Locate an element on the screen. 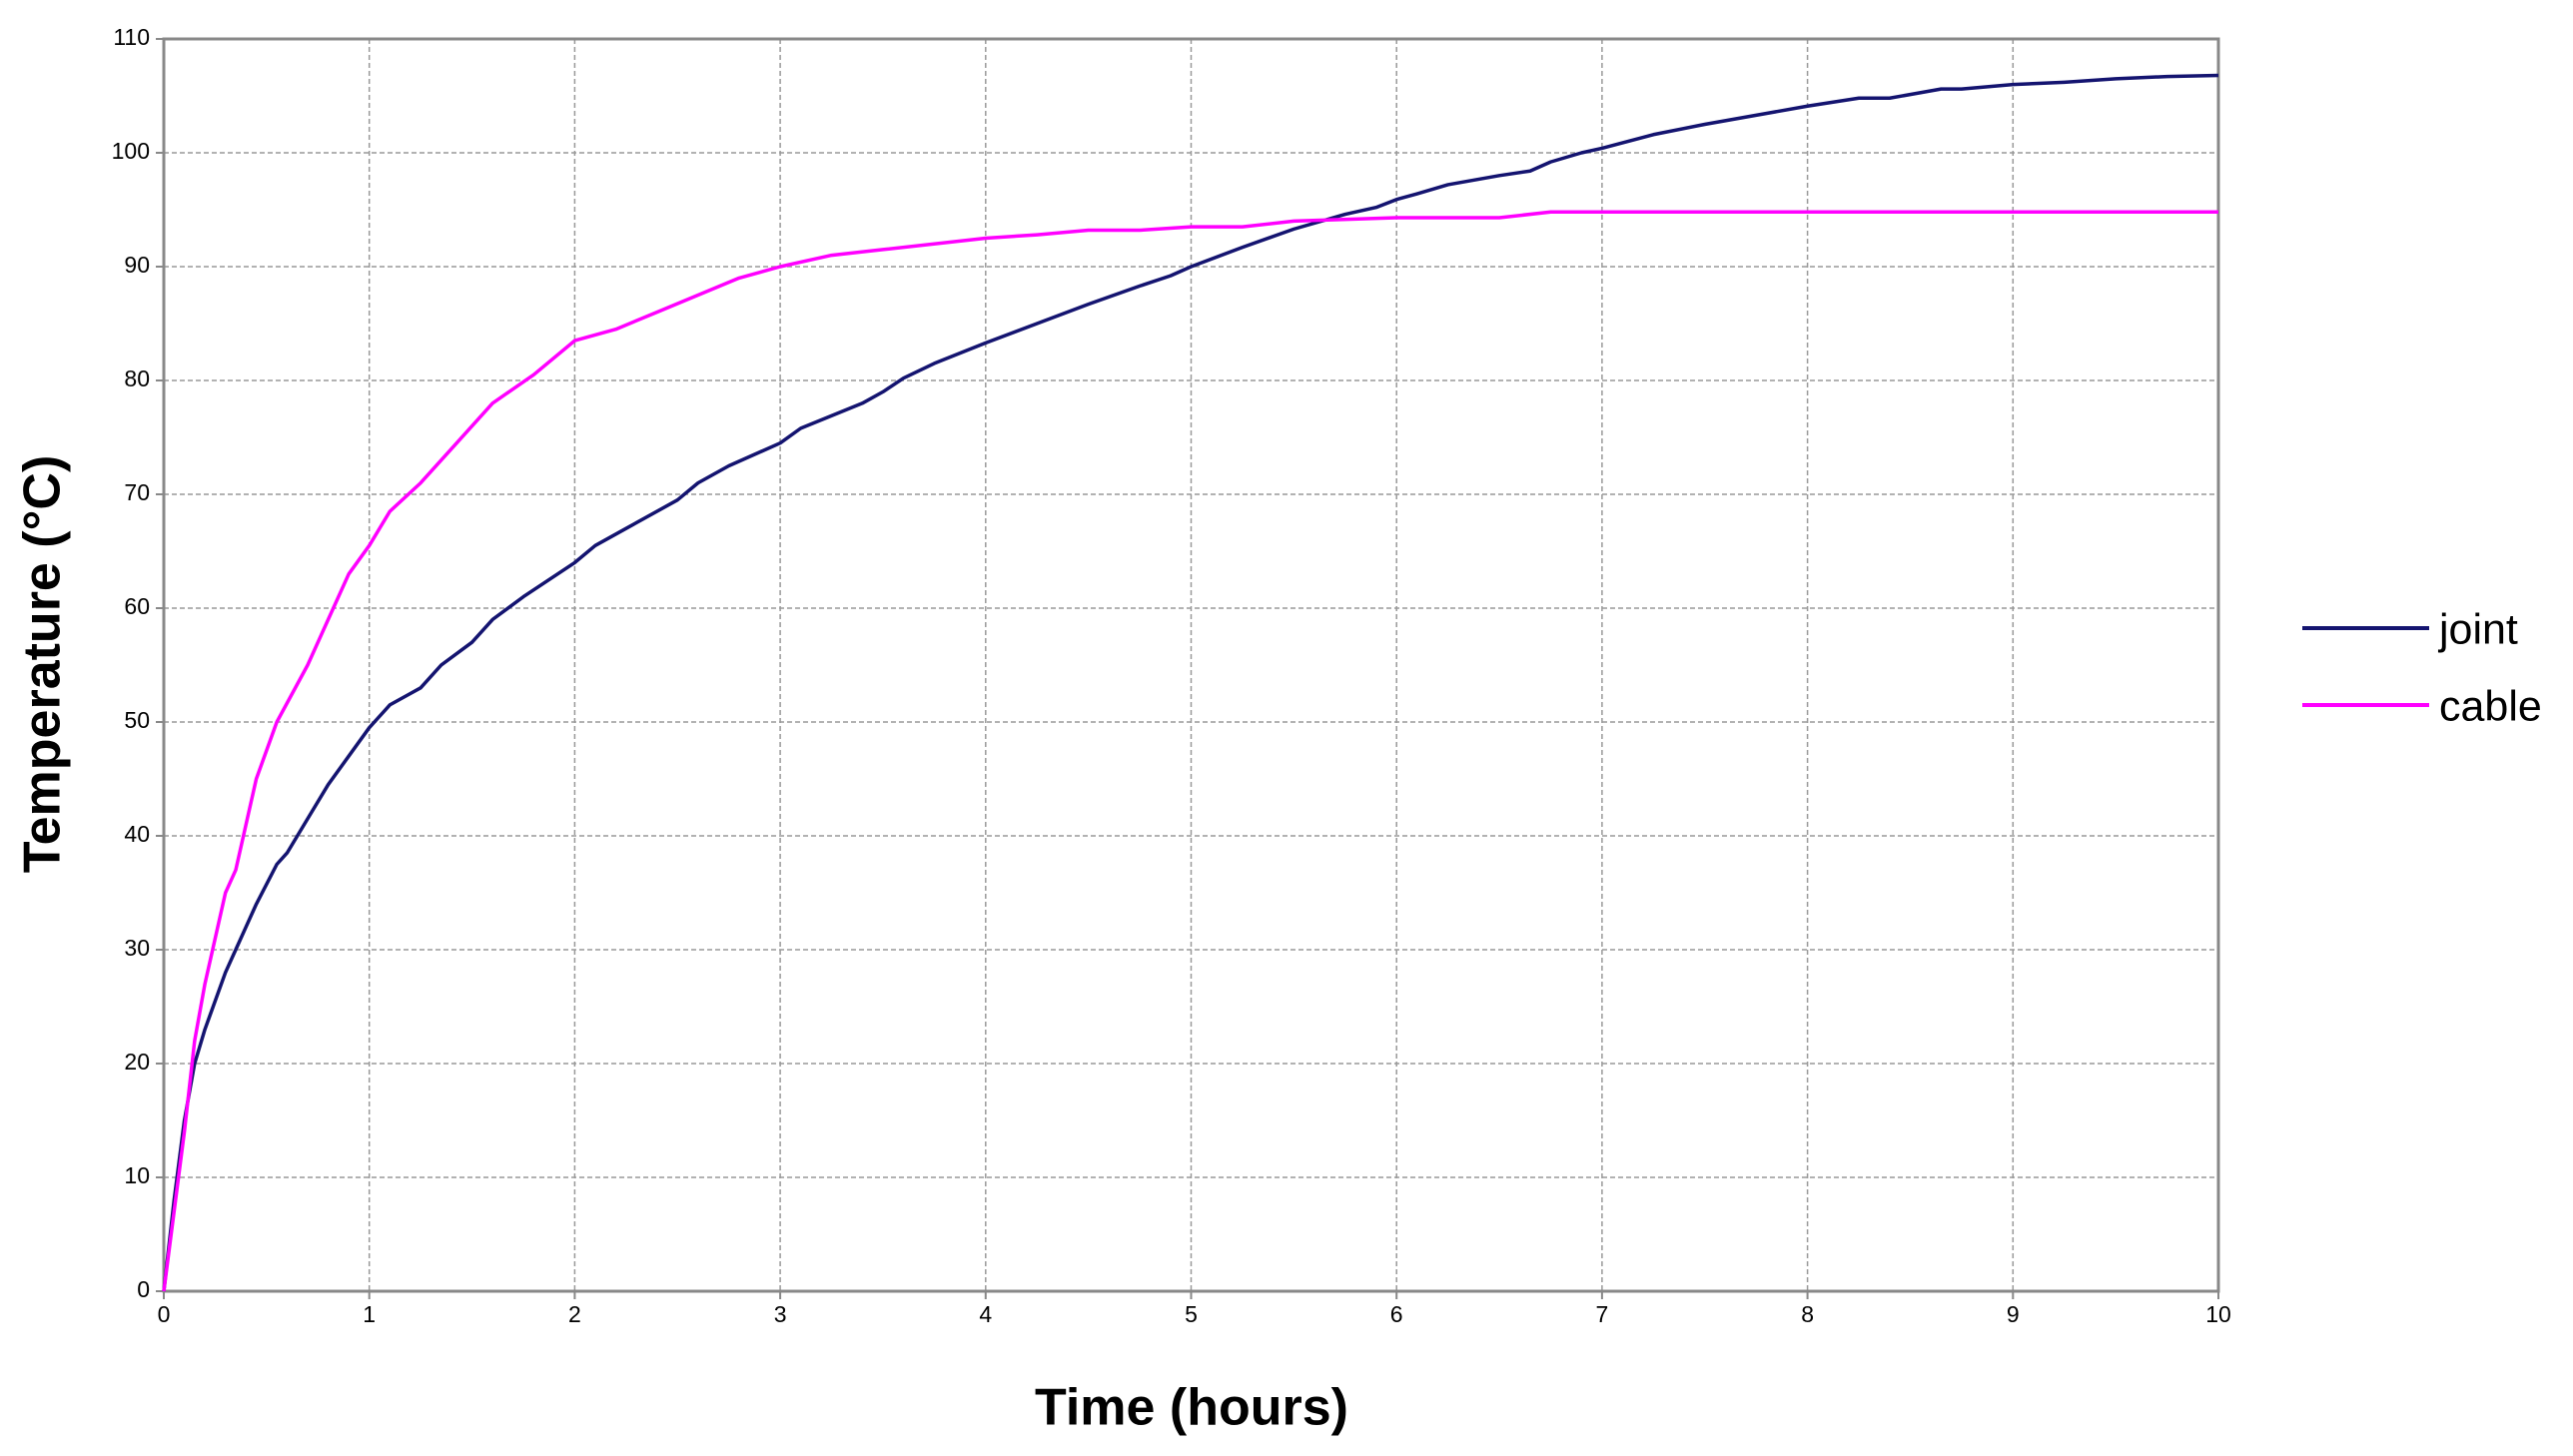  legend-label: joint is located at coordinates (2477, 629).